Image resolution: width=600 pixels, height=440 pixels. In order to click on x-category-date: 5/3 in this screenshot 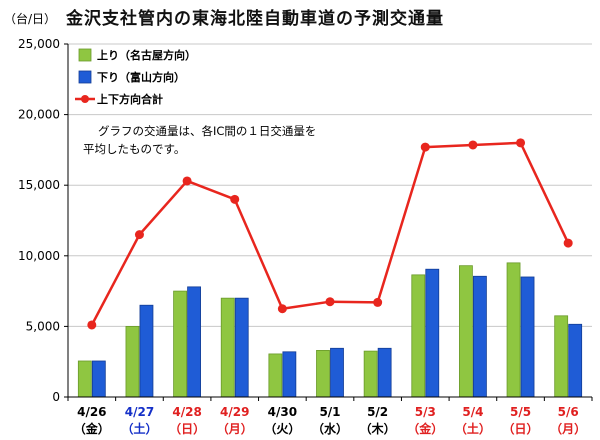, I will do `click(425, 412)`.